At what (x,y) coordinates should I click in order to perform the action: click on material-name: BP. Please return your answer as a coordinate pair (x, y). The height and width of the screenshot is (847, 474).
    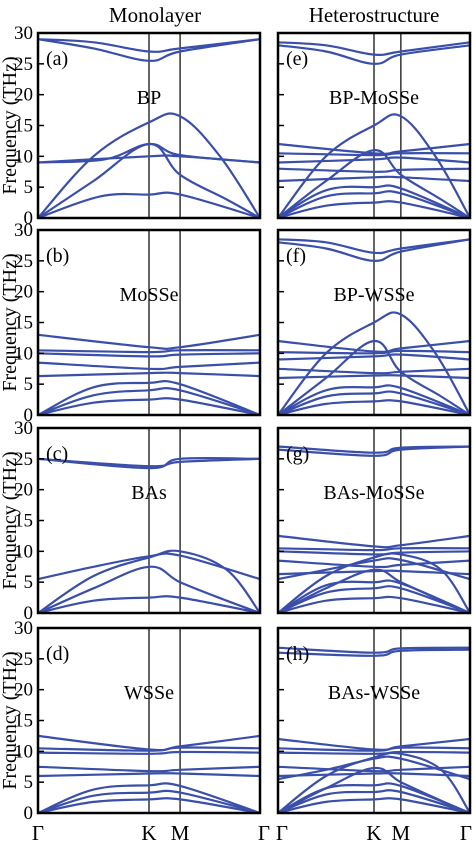
    Looking at the image, I should click on (149, 98).